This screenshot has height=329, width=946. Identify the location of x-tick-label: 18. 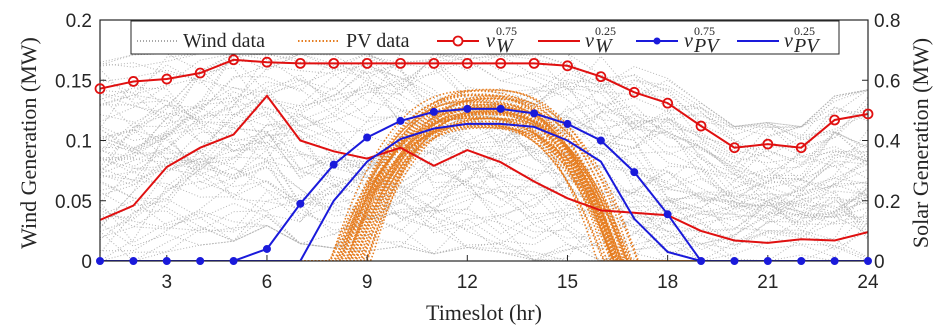
(667, 282).